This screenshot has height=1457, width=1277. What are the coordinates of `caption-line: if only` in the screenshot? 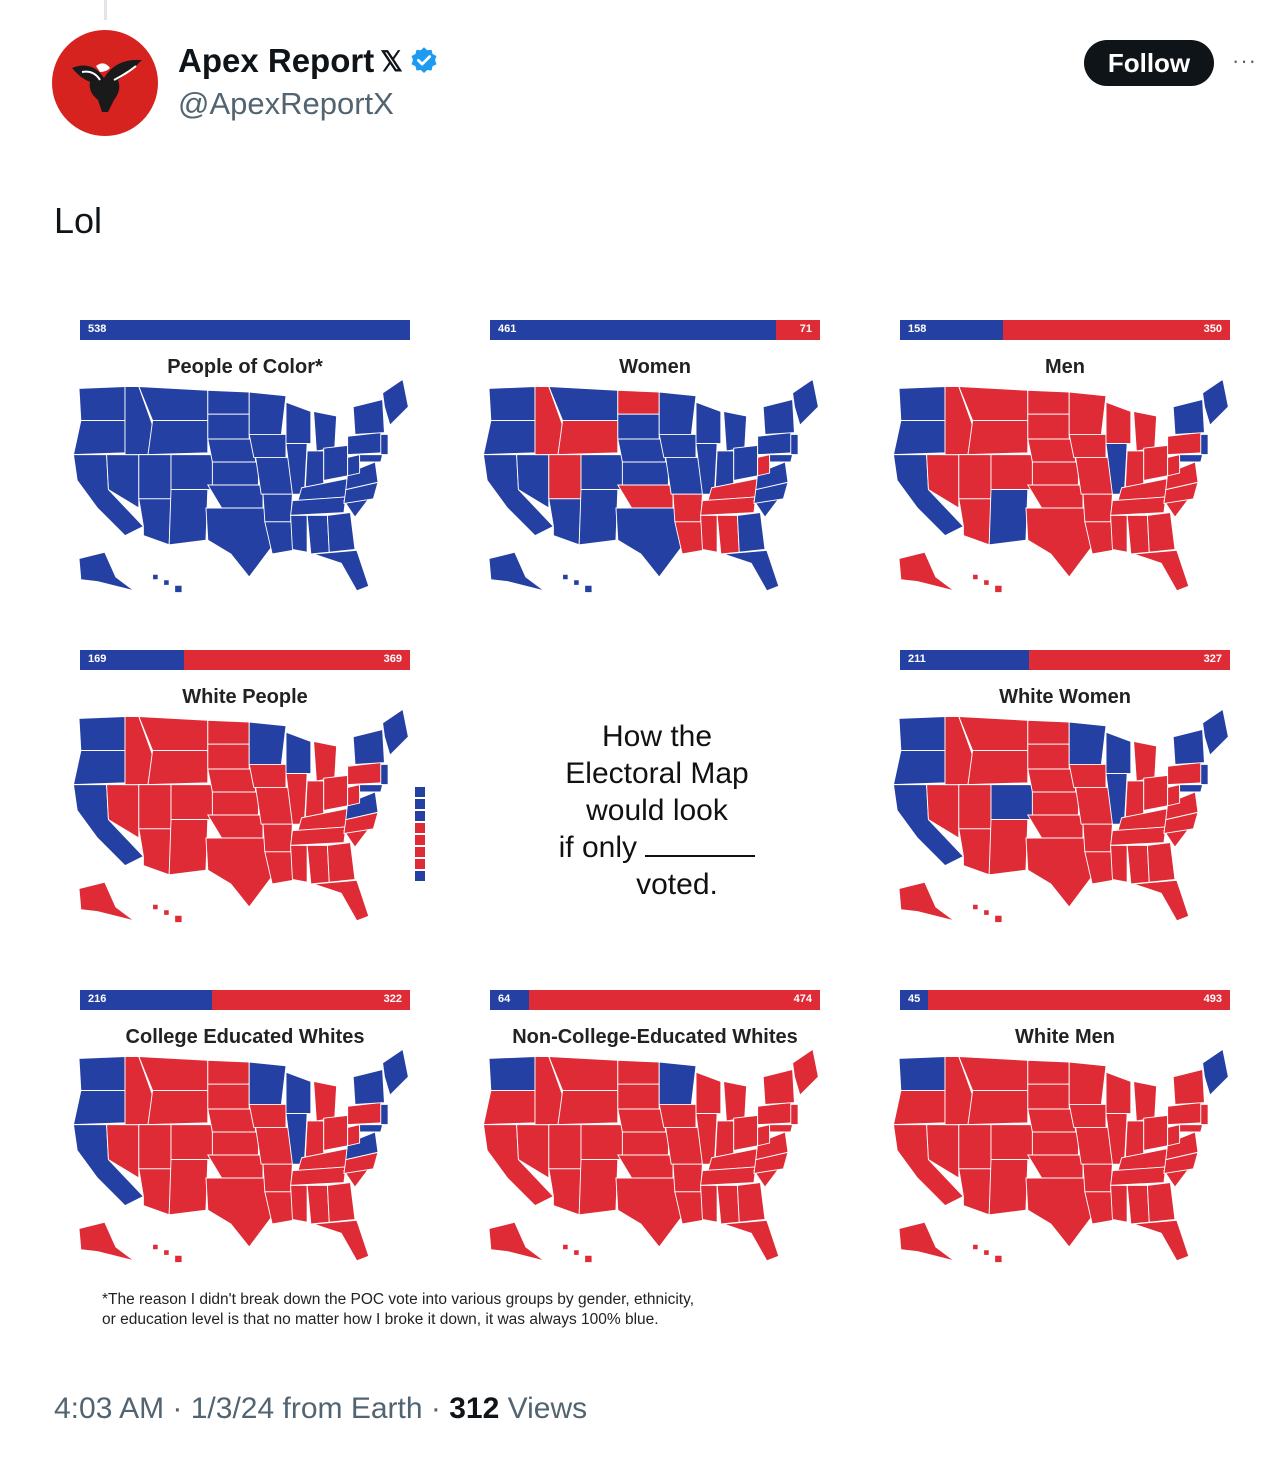 It's located at (657, 847).